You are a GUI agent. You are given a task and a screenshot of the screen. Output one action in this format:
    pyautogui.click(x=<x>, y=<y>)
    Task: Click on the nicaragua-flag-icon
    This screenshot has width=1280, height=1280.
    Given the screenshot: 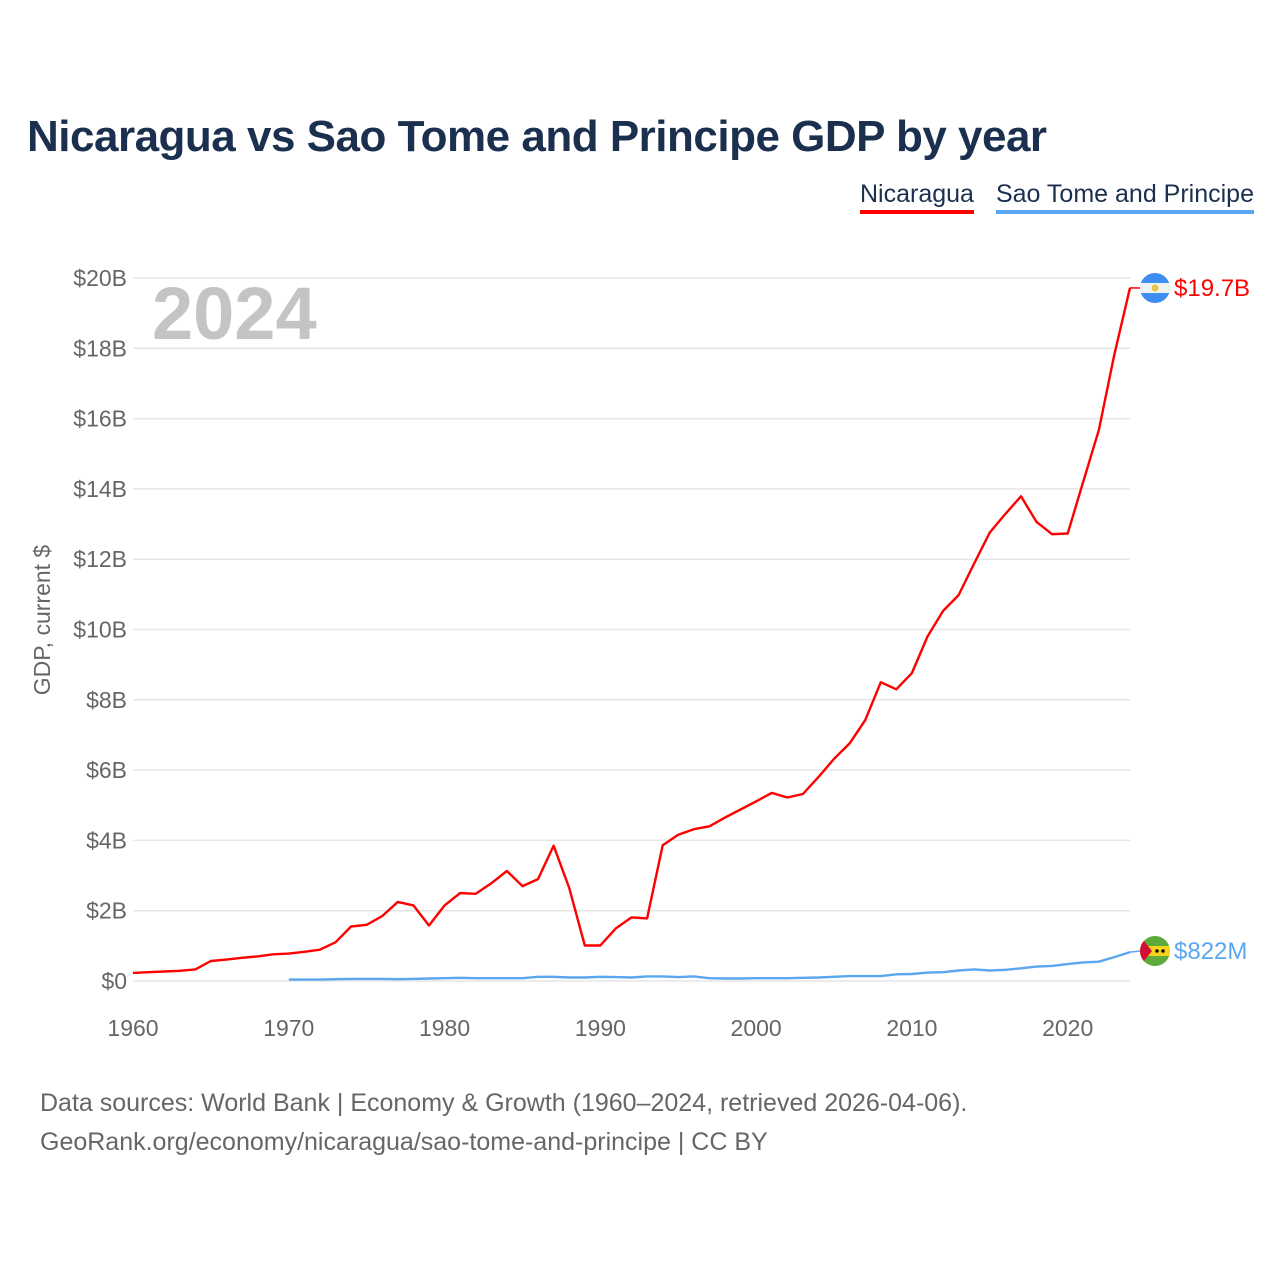 What is the action you would take?
    pyautogui.click(x=1155, y=288)
    